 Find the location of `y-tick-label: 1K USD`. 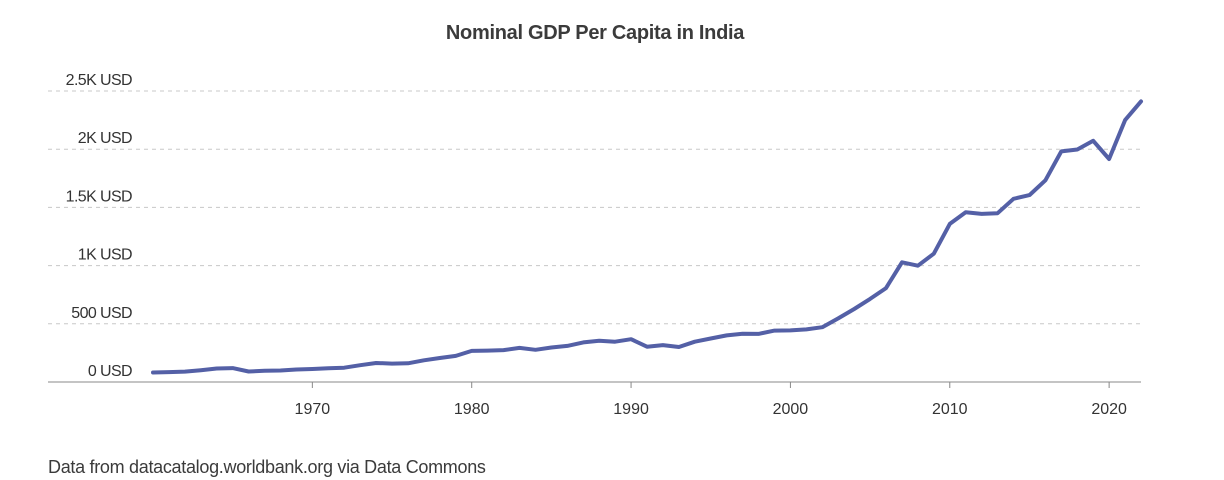

y-tick-label: 1K USD is located at coordinates (105, 255).